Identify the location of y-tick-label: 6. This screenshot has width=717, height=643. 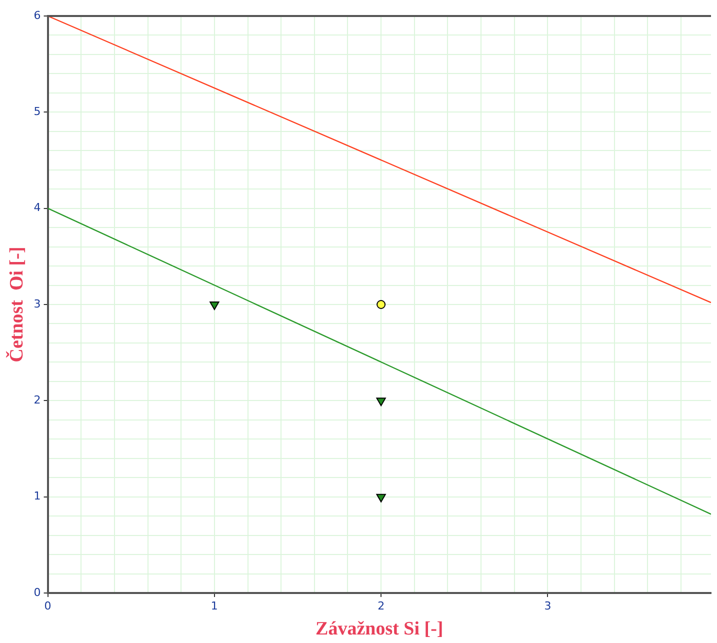
(37, 15).